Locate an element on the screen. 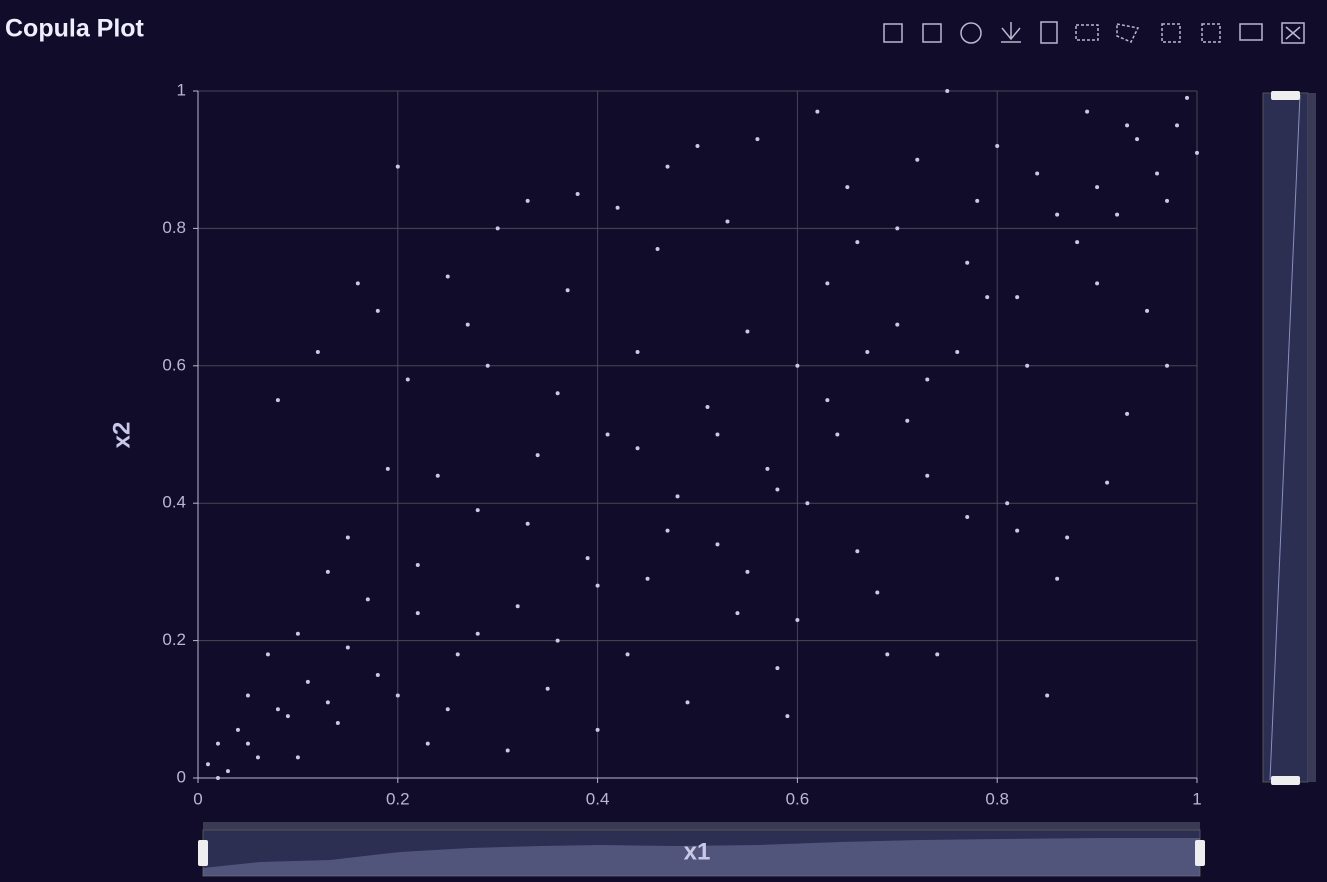  toolbox is located at coordinates (1094, 32).